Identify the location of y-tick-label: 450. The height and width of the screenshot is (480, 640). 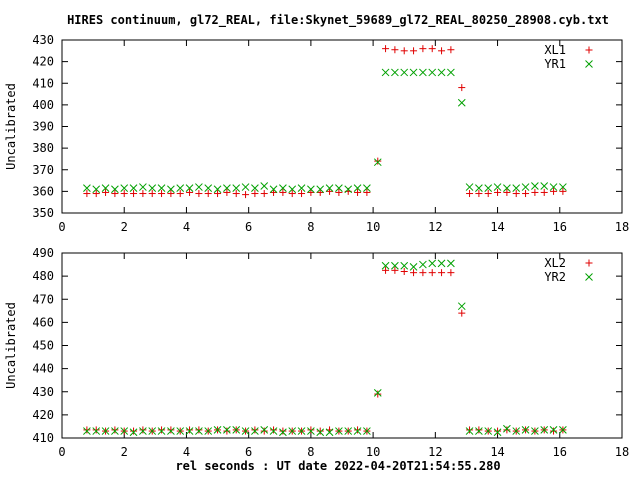
(43, 346).